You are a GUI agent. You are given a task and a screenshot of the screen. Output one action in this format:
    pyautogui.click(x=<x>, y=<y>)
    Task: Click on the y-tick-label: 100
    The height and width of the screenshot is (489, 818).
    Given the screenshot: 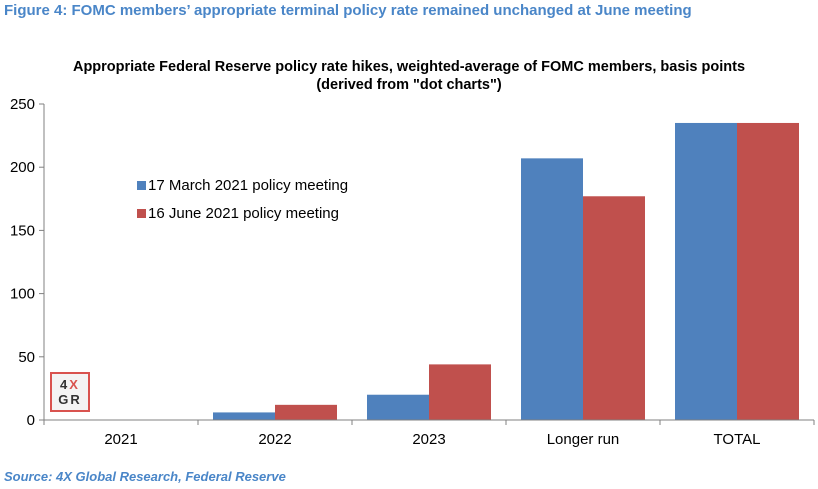 What is the action you would take?
    pyautogui.click(x=22, y=294)
    